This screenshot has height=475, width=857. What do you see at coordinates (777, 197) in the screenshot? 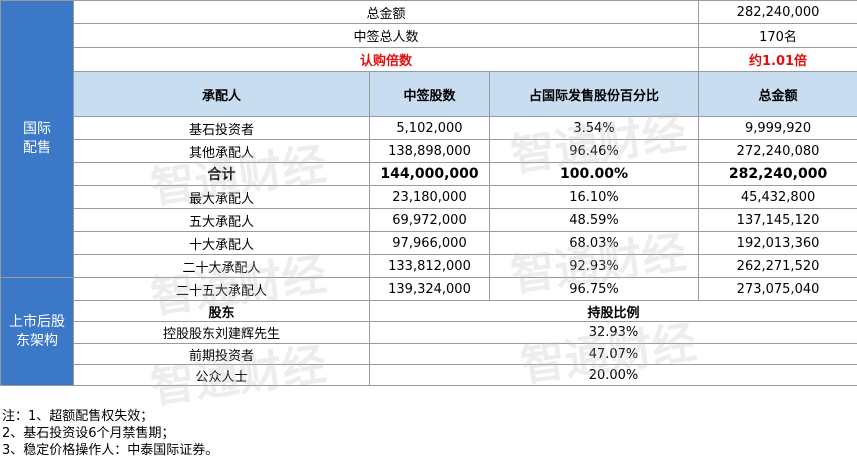
I see `amount-value: 45,432,800` at bounding box center [777, 197].